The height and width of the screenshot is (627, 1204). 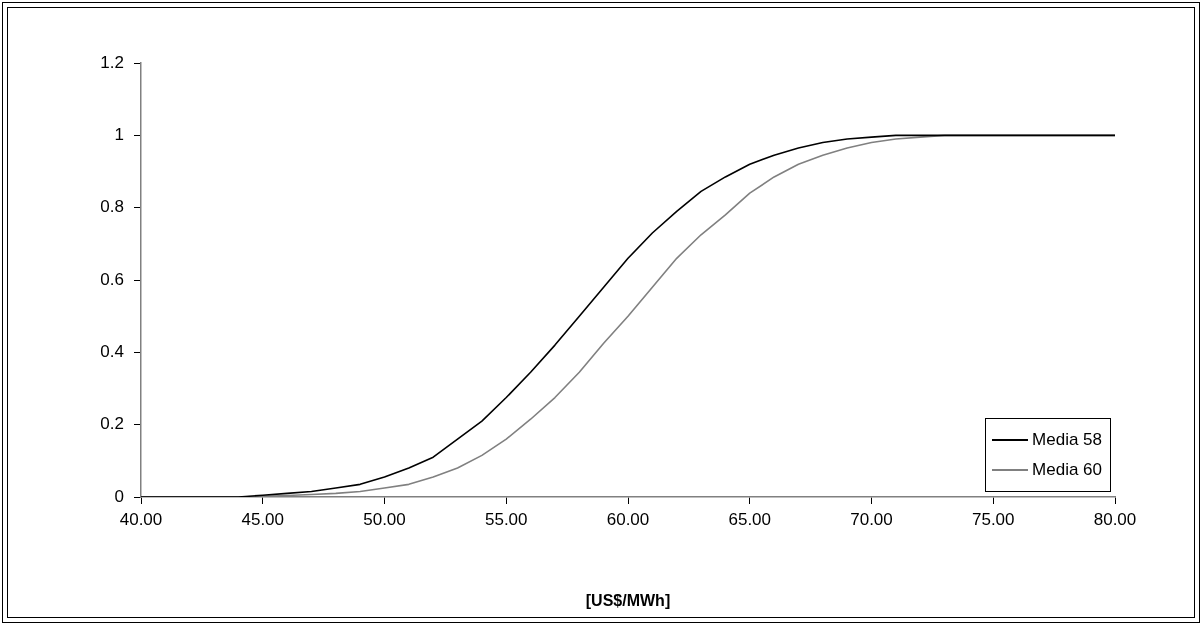 What do you see at coordinates (112, 62) in the screenshot?
I see `y-tick-label: 1.2` at bounding box center [112, 62].